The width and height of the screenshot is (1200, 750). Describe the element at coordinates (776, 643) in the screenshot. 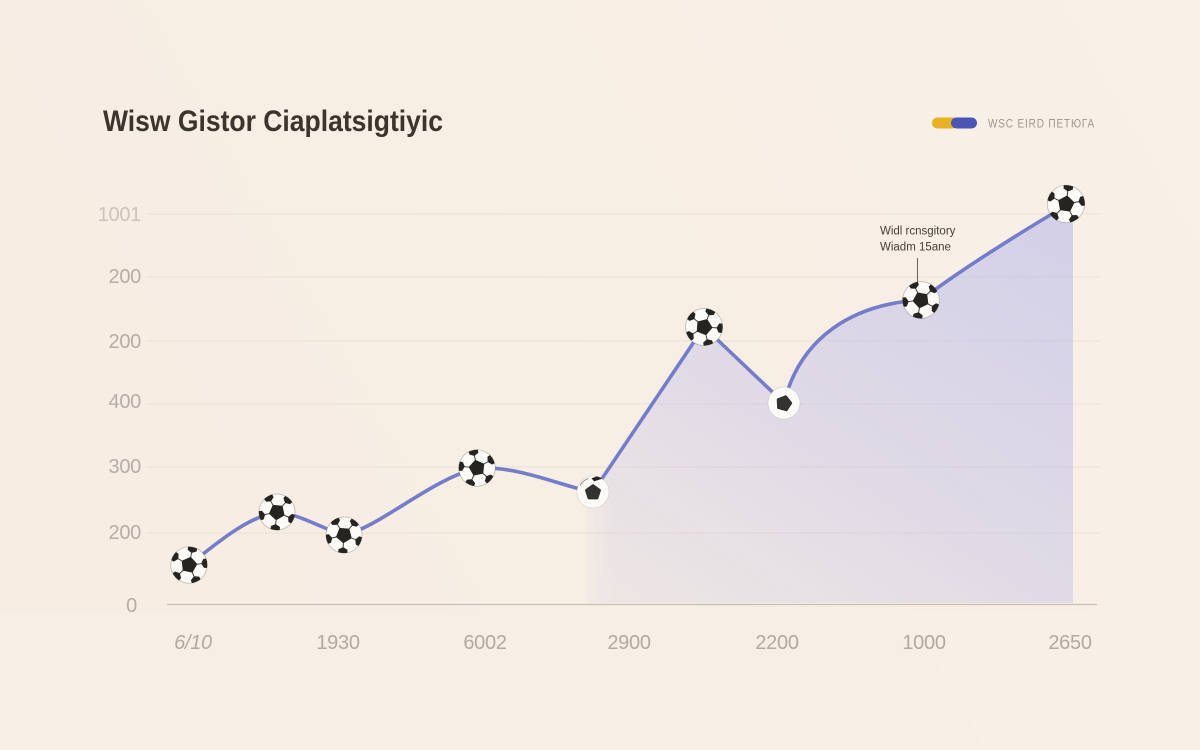

I see `svg-text: 2200` at that location.